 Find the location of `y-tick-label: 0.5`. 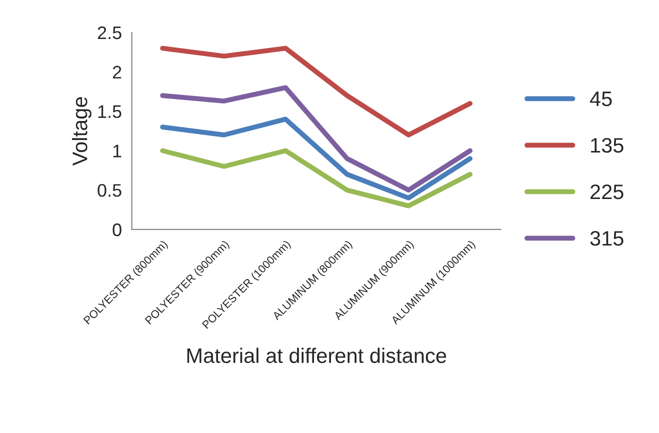

y-tick-label: 0.5 is located at coordinates (110, 190).